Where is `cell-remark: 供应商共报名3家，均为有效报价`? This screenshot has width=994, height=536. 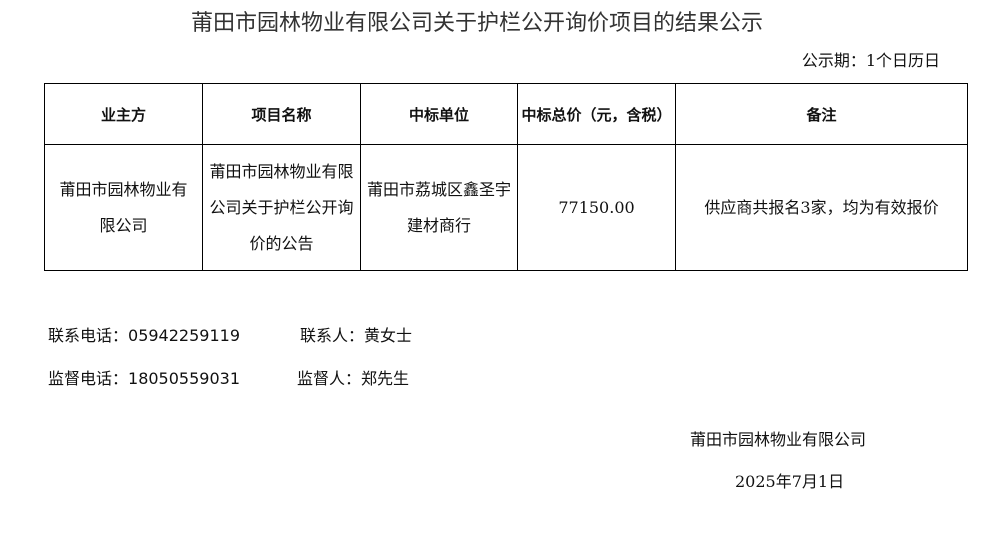 cell-remark: 供应商共报名3家，均为有效报价 is located at coordinates (821, 207).